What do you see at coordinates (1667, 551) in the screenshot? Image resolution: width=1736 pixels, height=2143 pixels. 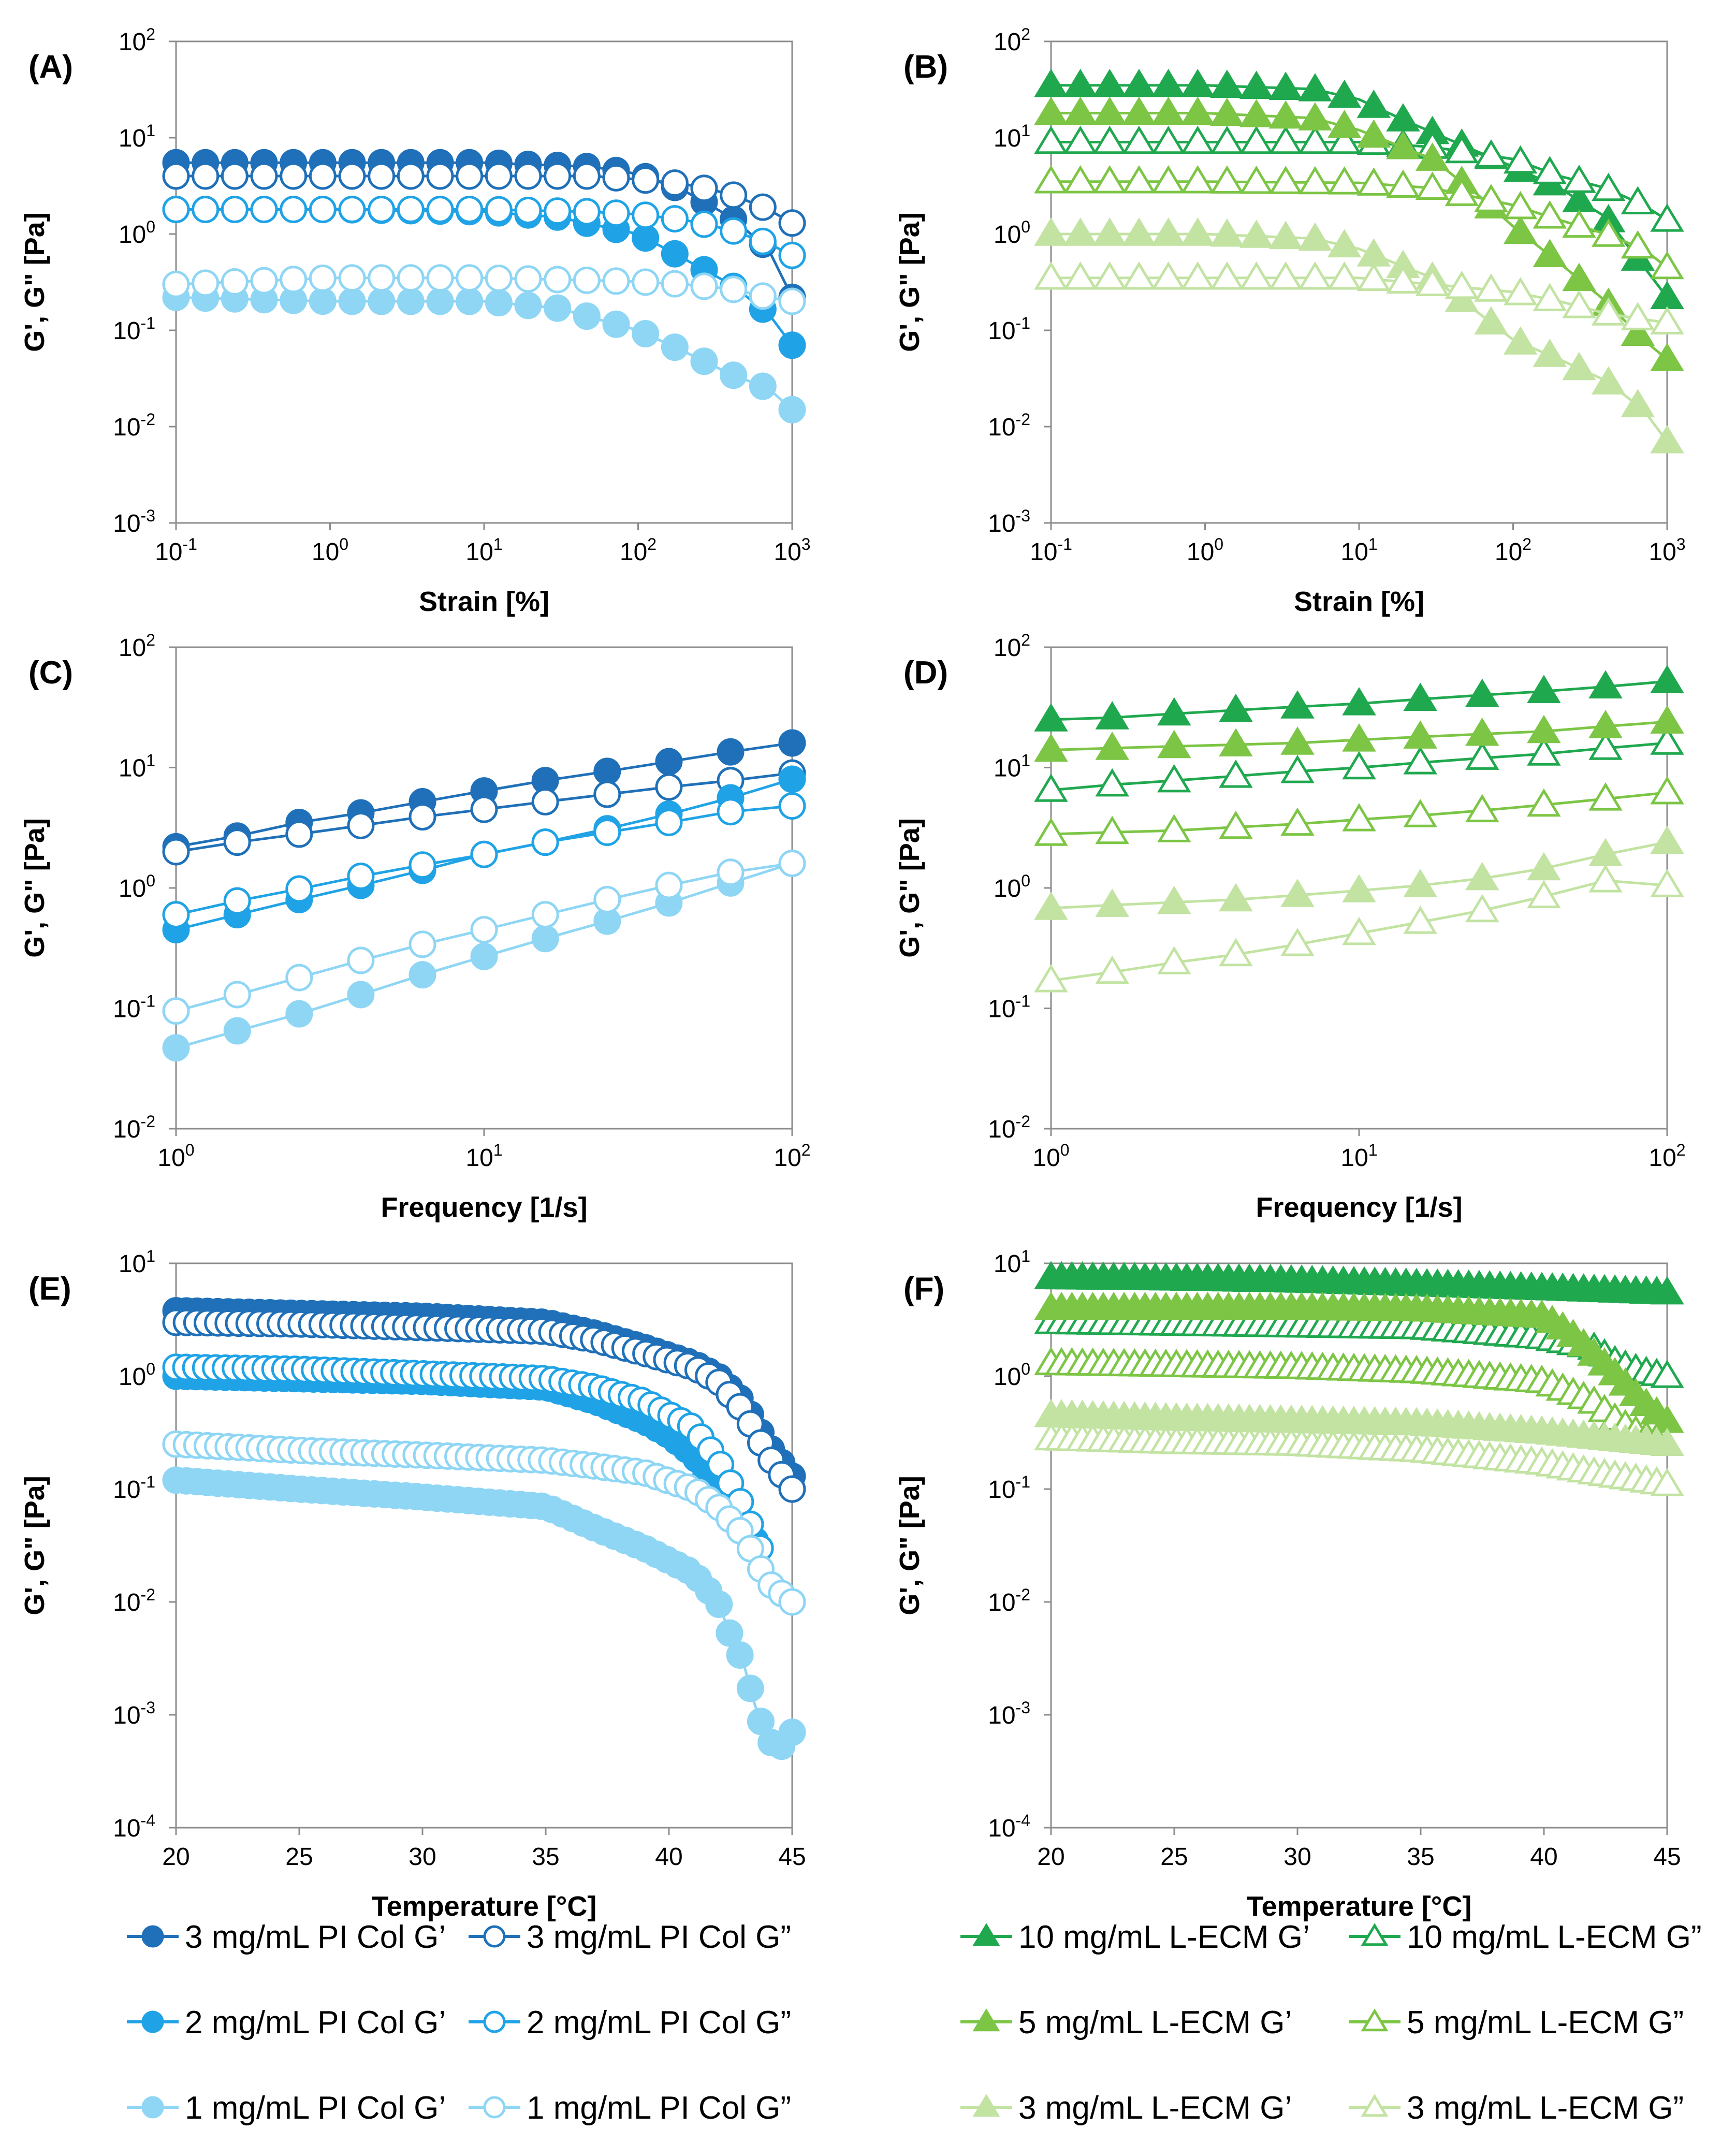 I see `x-tick-label: 10³` at bounding box center [1667, 551].